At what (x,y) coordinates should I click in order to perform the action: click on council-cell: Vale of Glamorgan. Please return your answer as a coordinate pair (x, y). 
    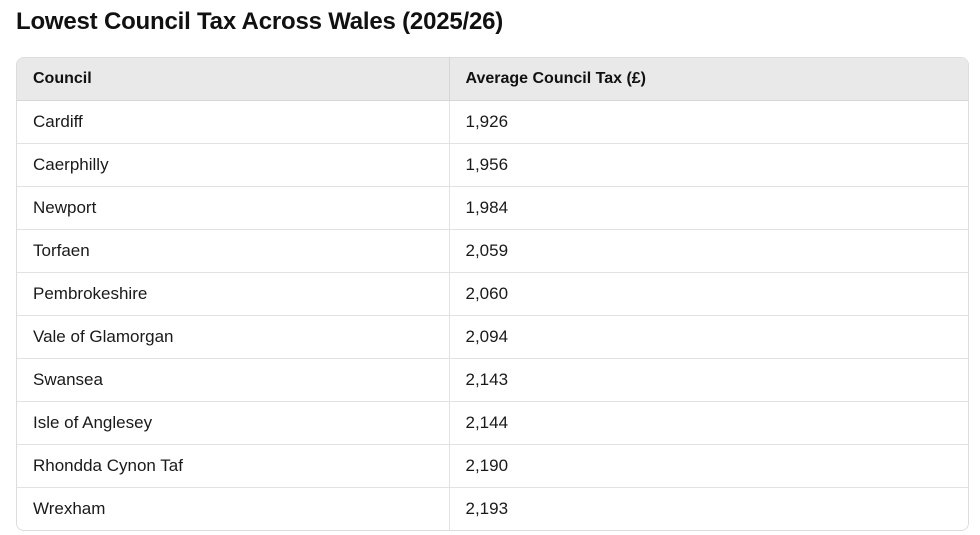
    Looking at the image, I should click on (233, 337).